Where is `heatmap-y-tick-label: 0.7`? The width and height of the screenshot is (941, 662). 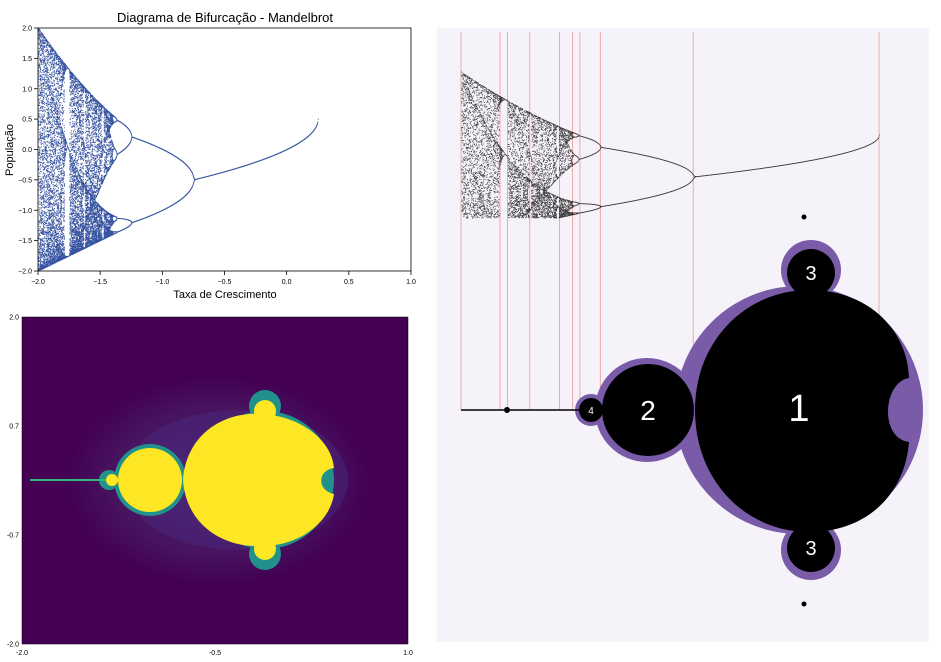 heatmap-y-tick-label: 0.7 is located at coordinates (14, 426).